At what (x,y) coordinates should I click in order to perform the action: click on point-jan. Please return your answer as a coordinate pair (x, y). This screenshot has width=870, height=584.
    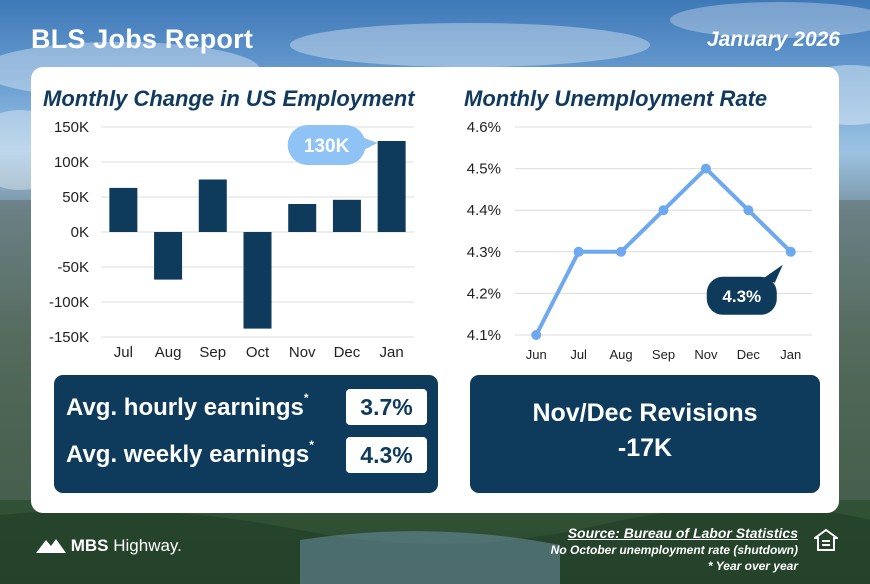
    Looking at the image, I should click on (790, 251).